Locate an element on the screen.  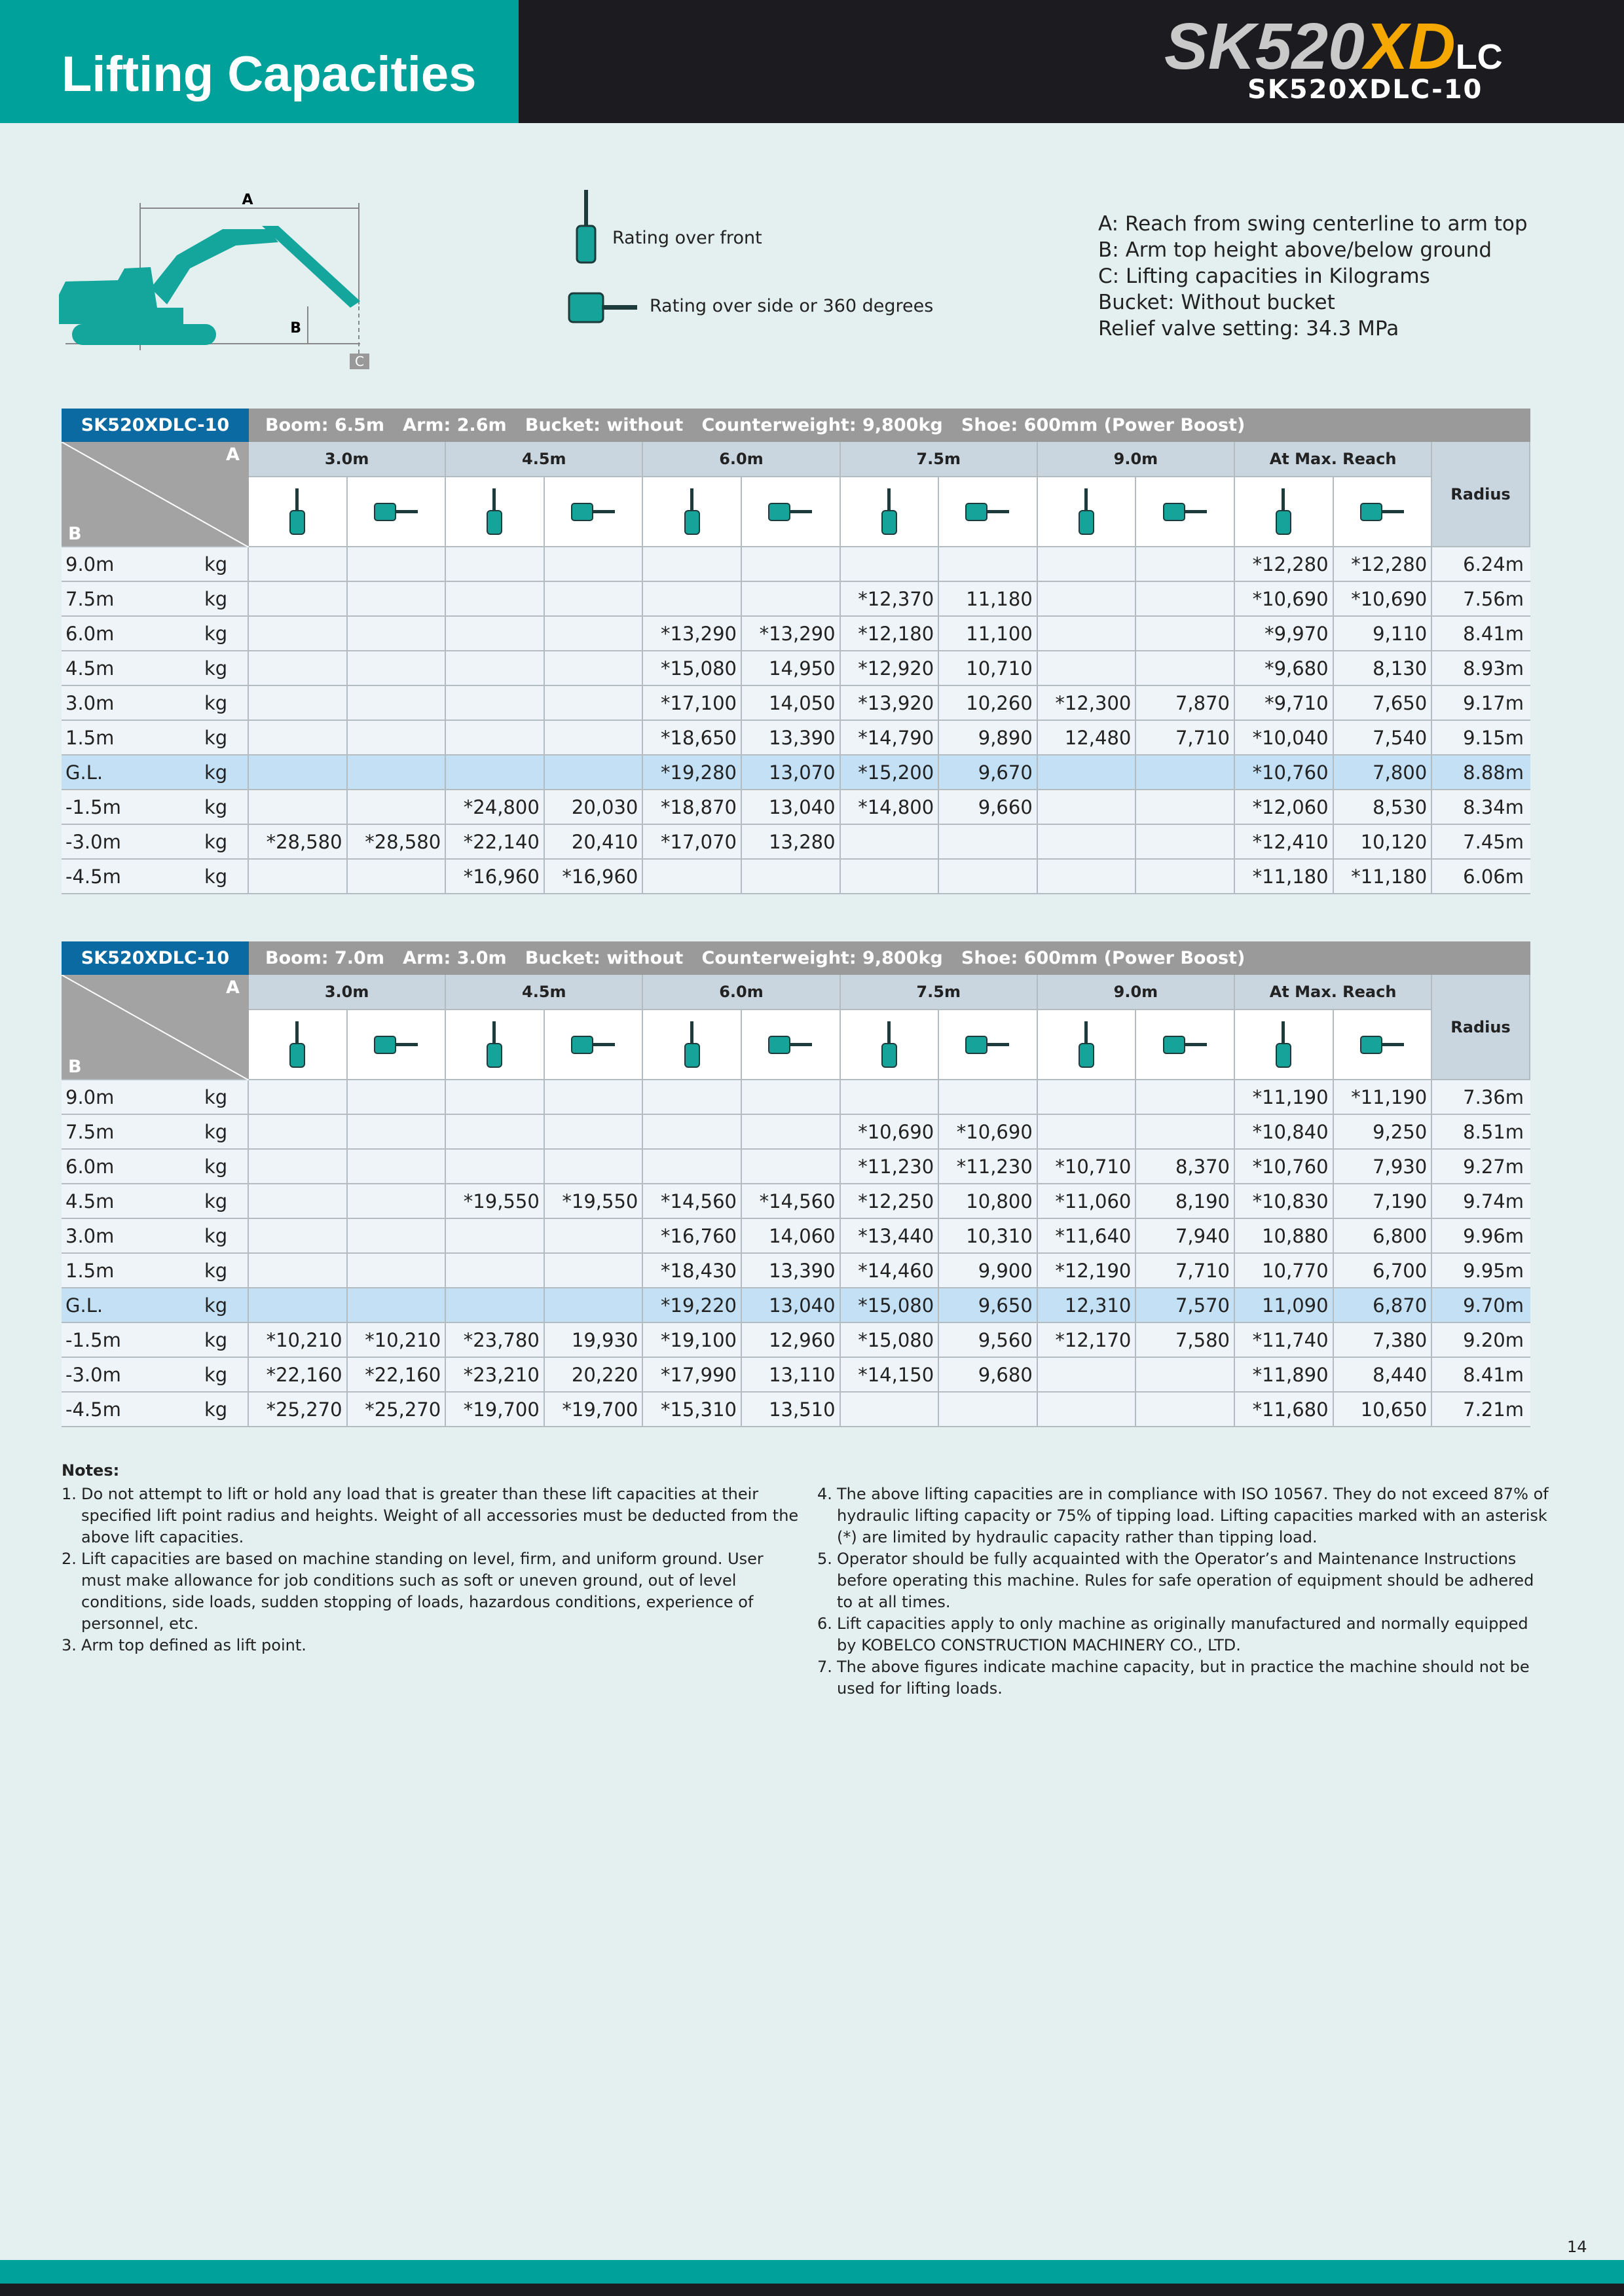
note-number: 3. is located at coordinates (69, 1645).